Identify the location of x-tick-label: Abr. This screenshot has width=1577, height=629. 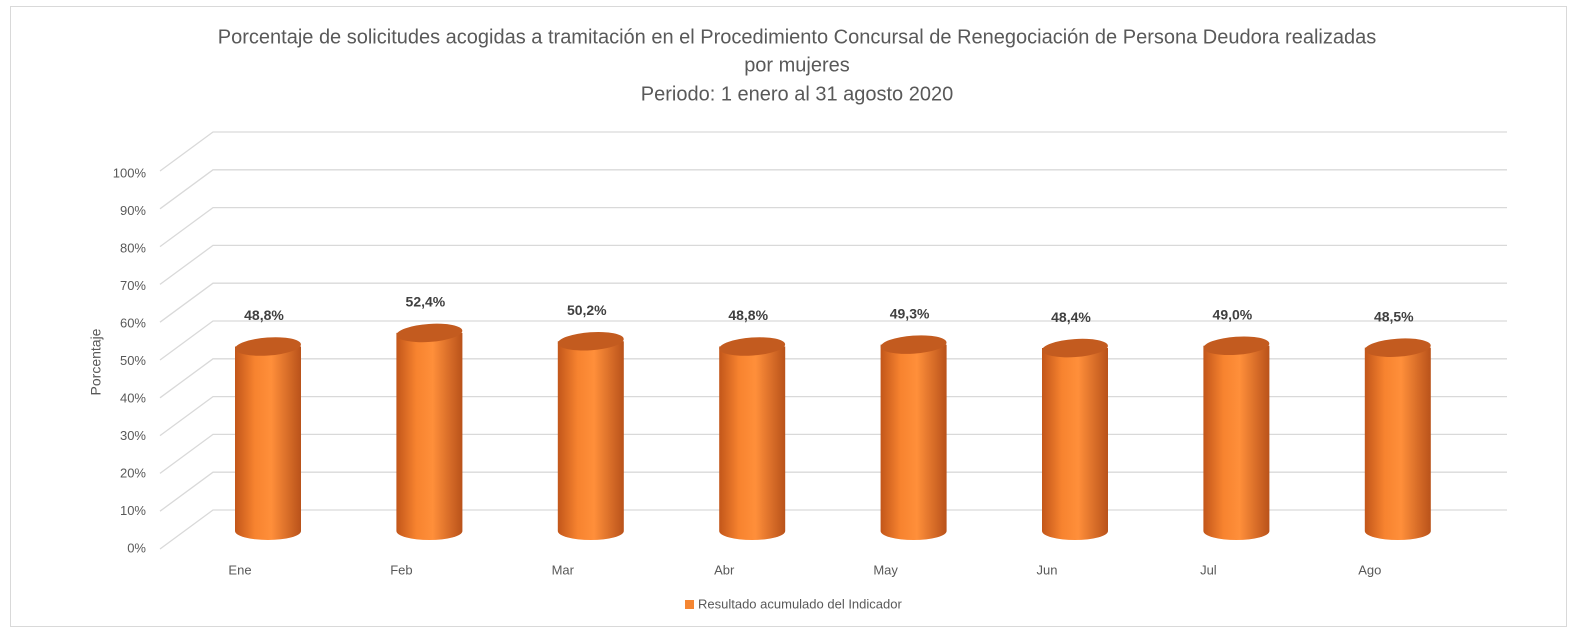
(724, 569).